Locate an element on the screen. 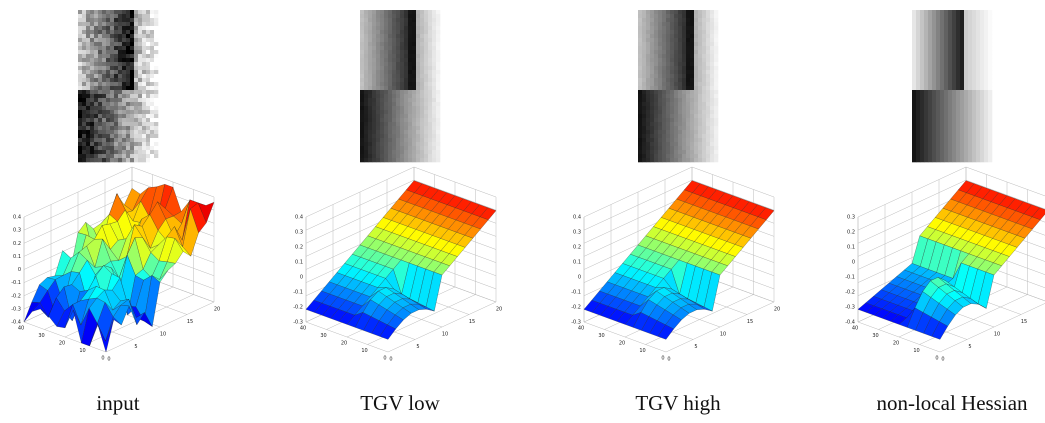 The width and height of the screenshot is (1045, 423). axis-line is located at coordinates (173, 182).